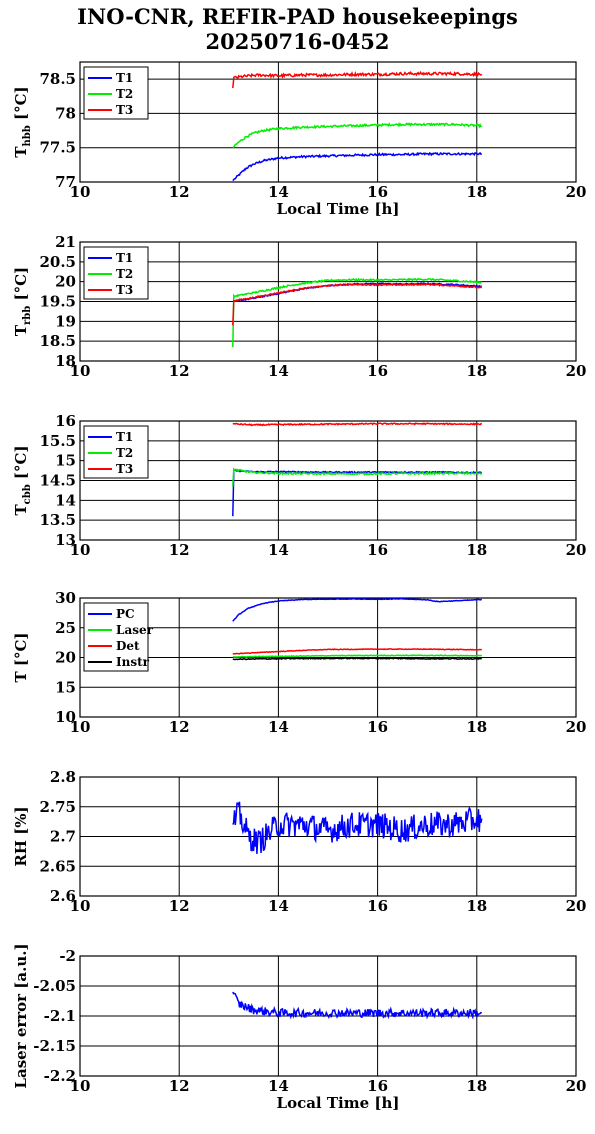  Describe the element at coordinates (60, 1016) in the screenshot. I see `y-tick-label: -2.1` at that location.